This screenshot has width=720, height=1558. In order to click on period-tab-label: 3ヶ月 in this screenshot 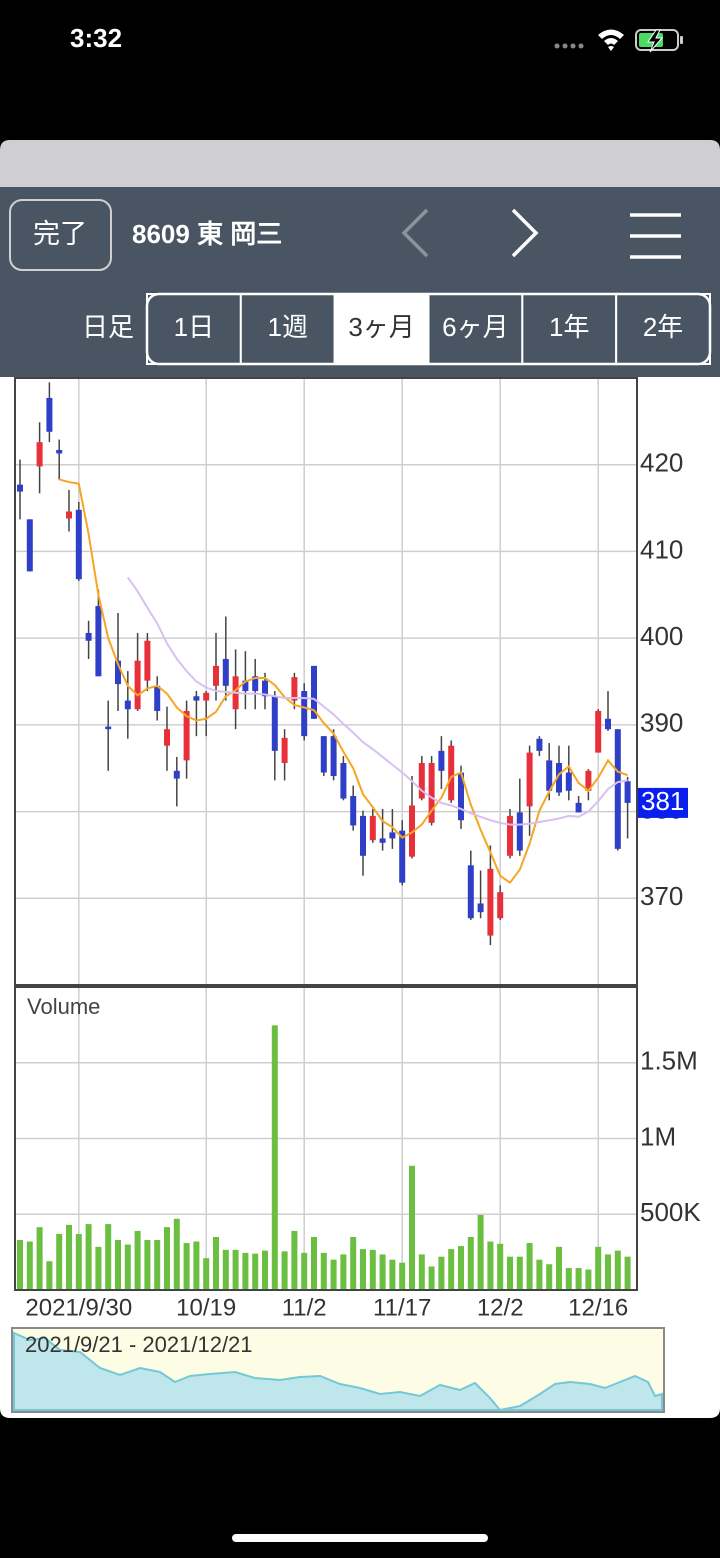, I will do `click(381, 327)`.